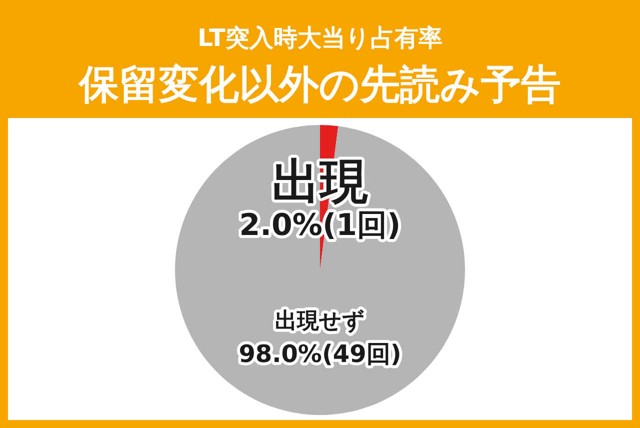 This screenshot has width=640, height=428. What do you see at coordinates (319, 85) in the screenshot?
I see `chart-subtitle: 保留変化以外の先読み予告` at bounding box center [319, 85].